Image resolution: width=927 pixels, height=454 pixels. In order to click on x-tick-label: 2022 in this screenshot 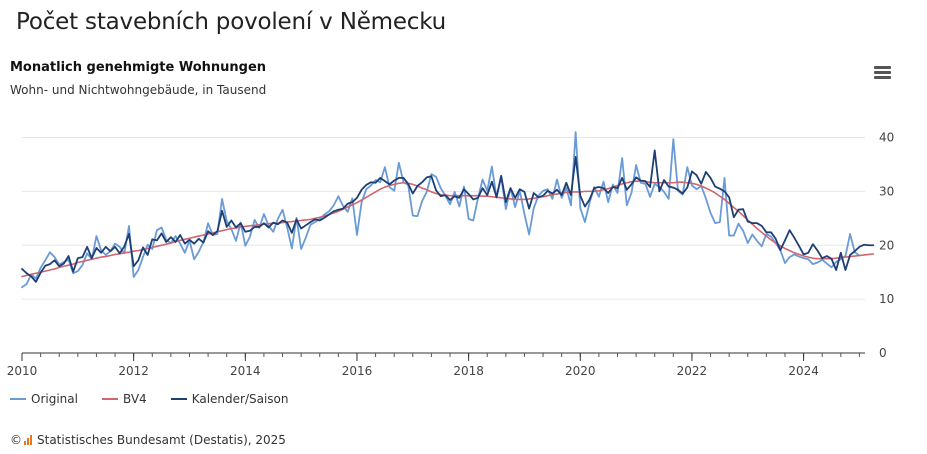, I will do `click(692, 371)`.